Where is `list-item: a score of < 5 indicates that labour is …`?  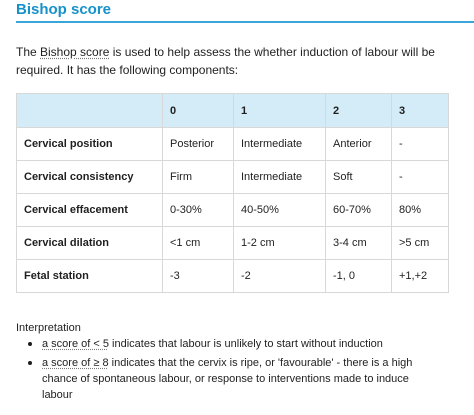 list-item: a score of < 5 indicates that labour is … is located at coordinates (228, 344).